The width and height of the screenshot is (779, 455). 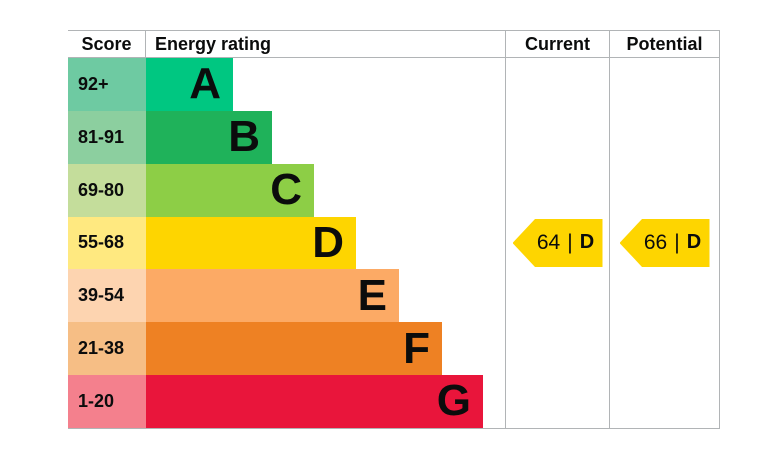 I want to click on band-score-cell: 69-80, so click(x=107, y=190).